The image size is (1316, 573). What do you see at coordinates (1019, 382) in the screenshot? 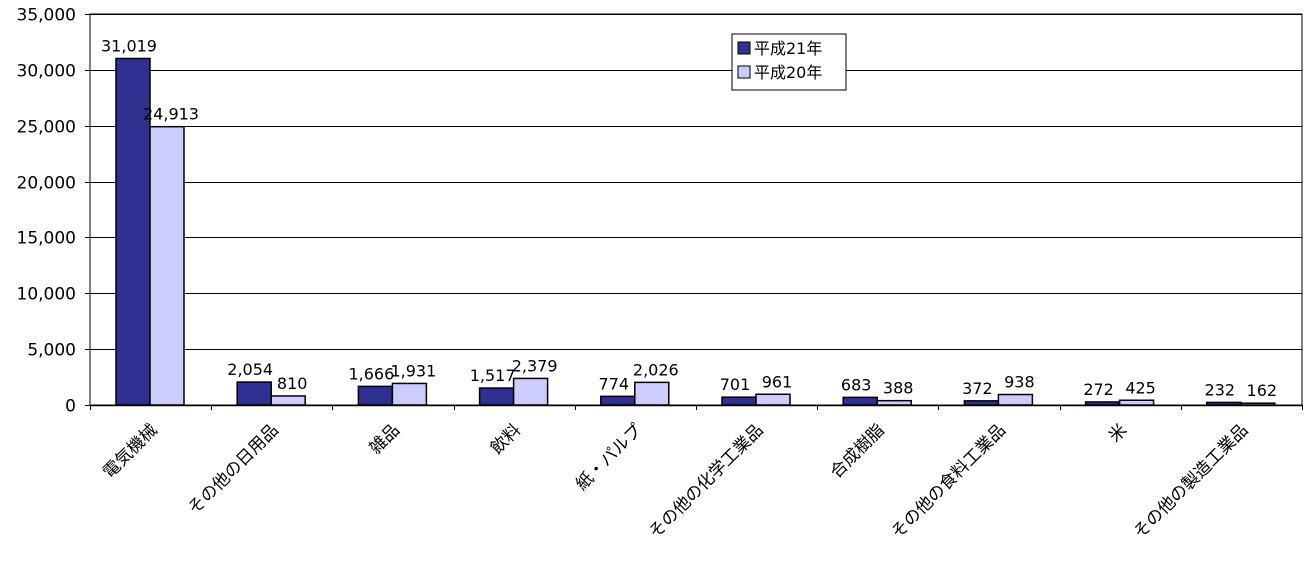
I see `data-label: 938` at bounding box center [1019, 382].